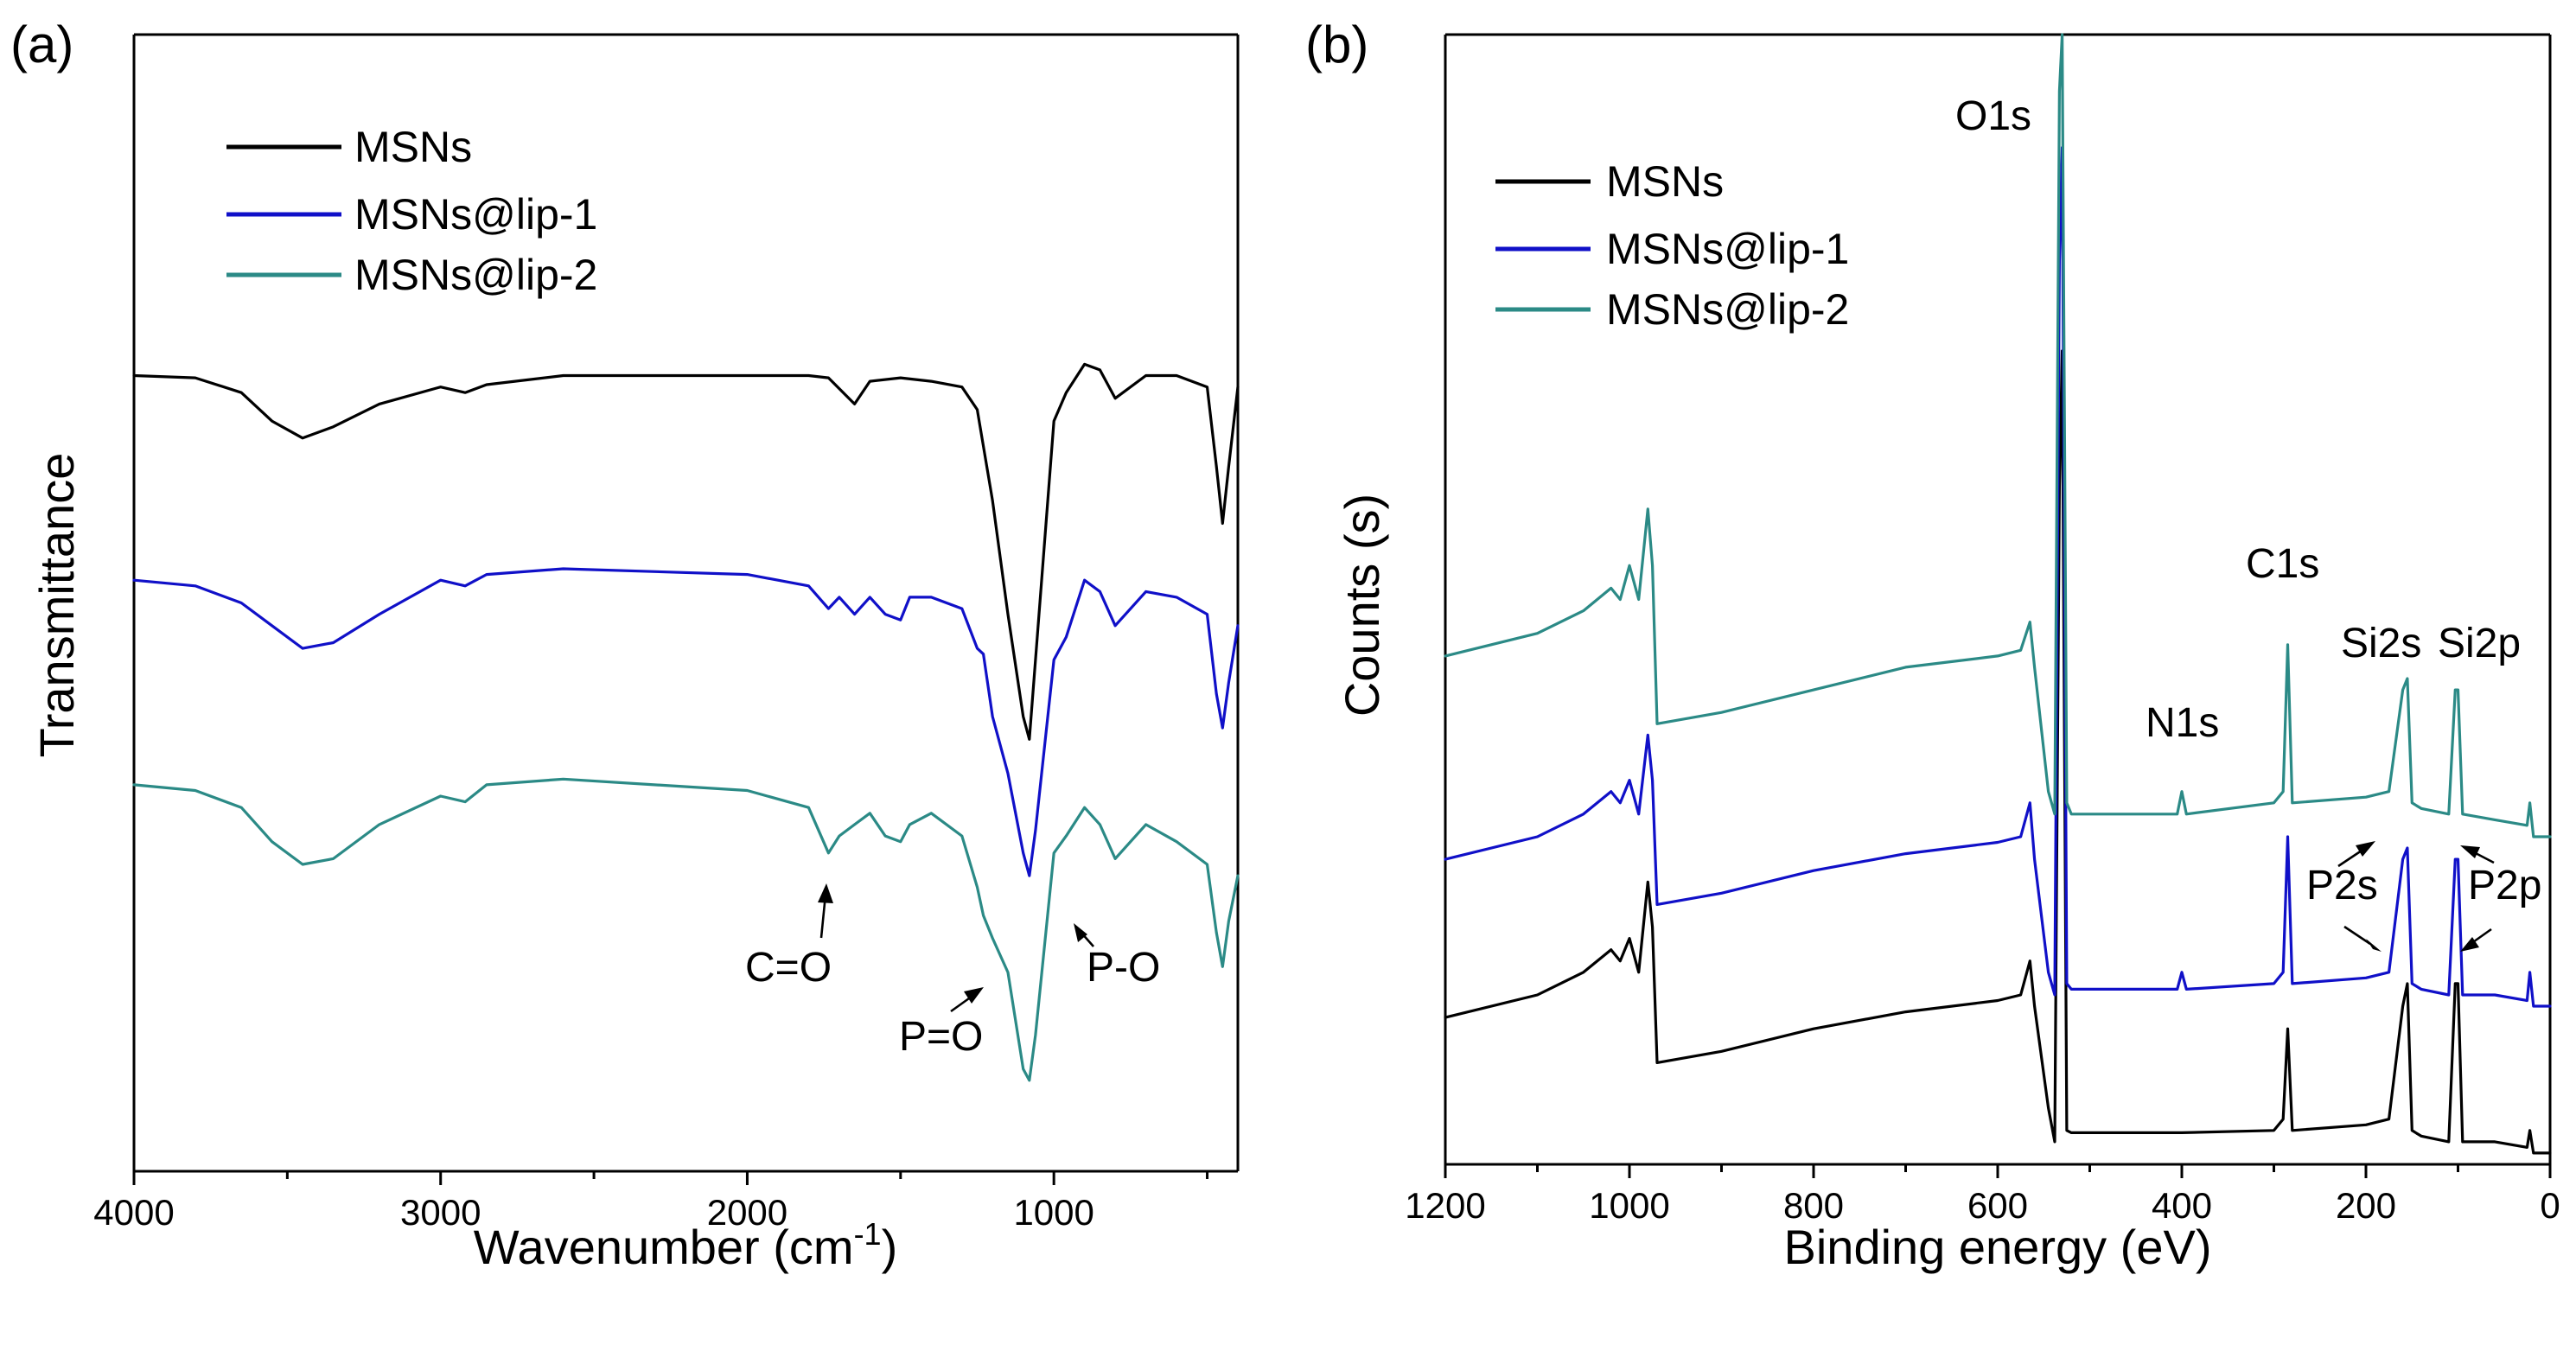  I want to click on ftir-legend-label-lip1: MSNs@lip-1, so click(475, 215).